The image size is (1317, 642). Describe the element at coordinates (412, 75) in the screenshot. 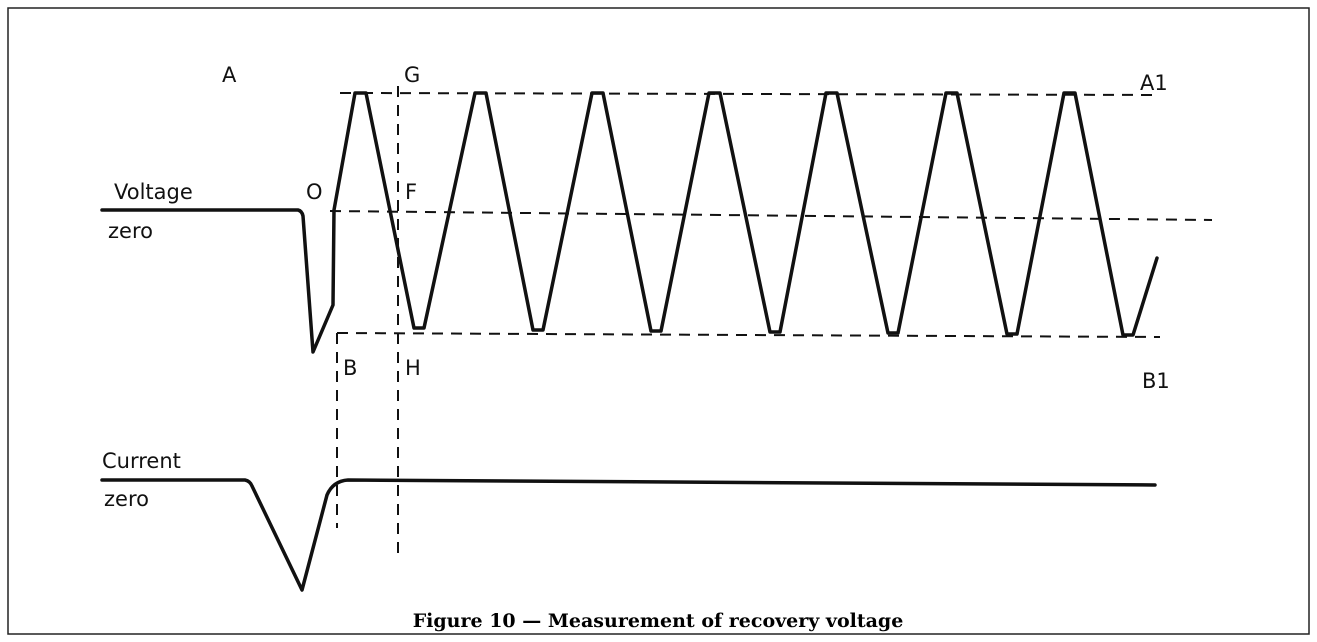

I see `label-g: G` at that location.